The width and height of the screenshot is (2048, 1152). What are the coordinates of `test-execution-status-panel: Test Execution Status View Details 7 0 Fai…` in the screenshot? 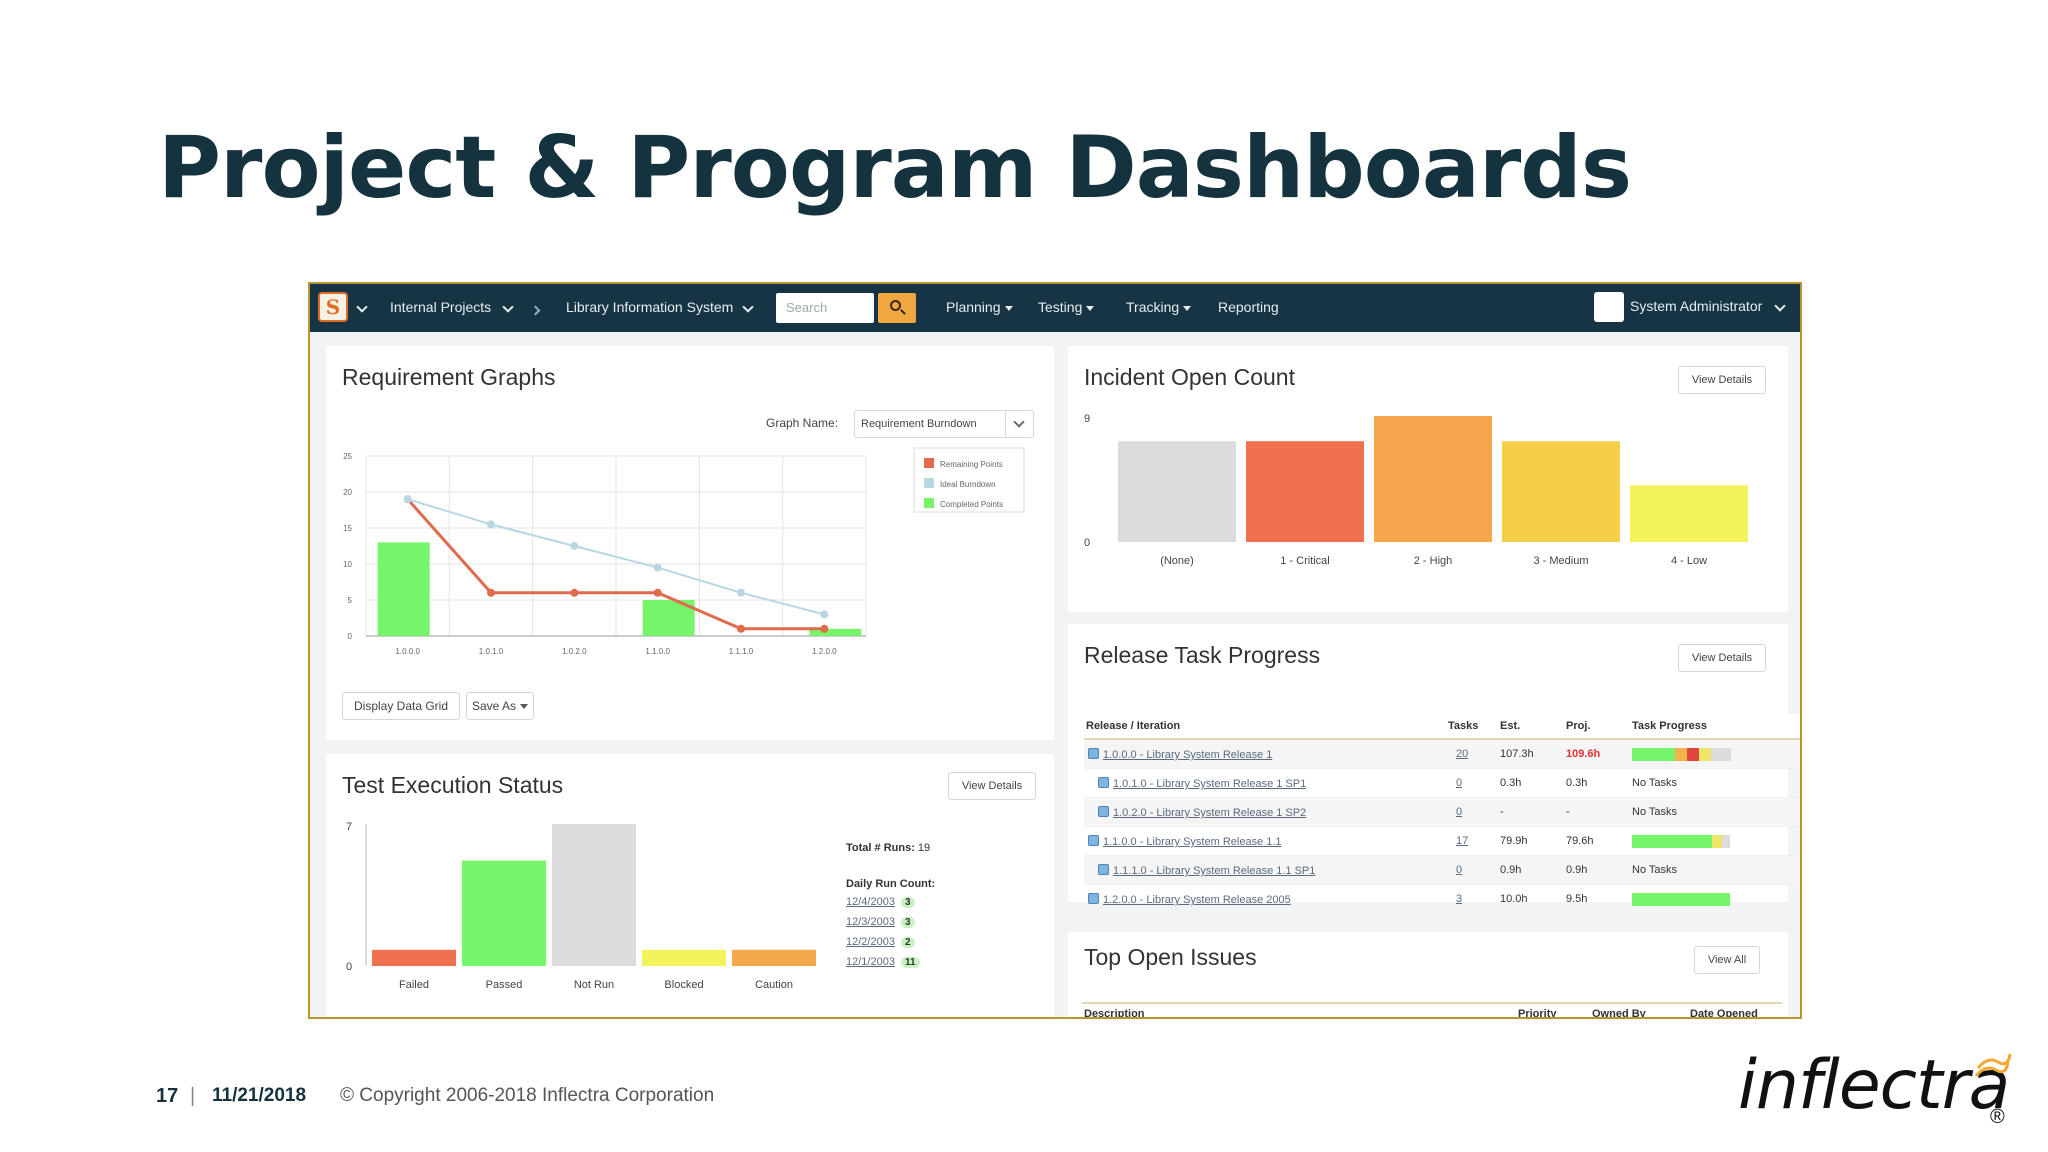 It's located at (690, 885).